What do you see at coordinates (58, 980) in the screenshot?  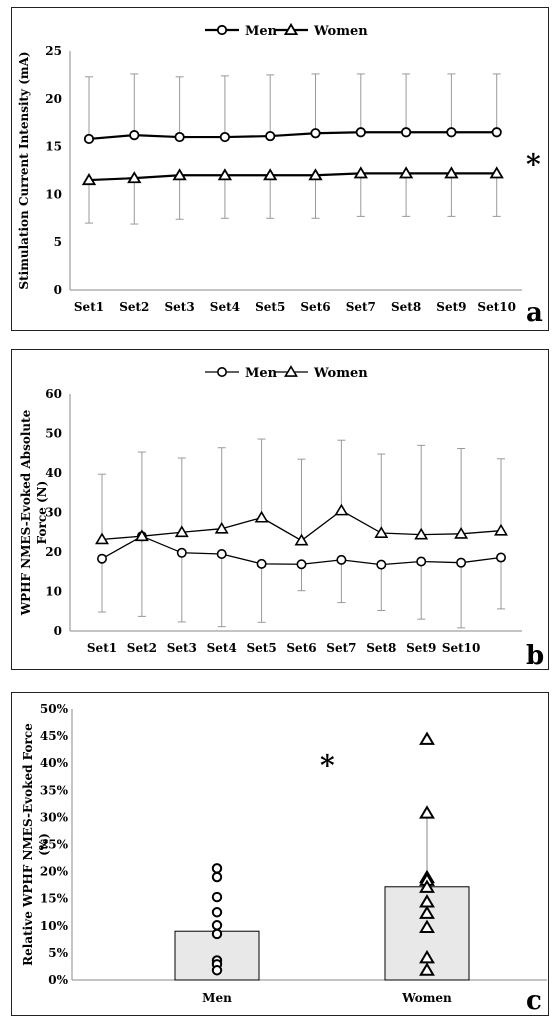 I see `y-tick-label: 0%` at bounding box center [58, 980].